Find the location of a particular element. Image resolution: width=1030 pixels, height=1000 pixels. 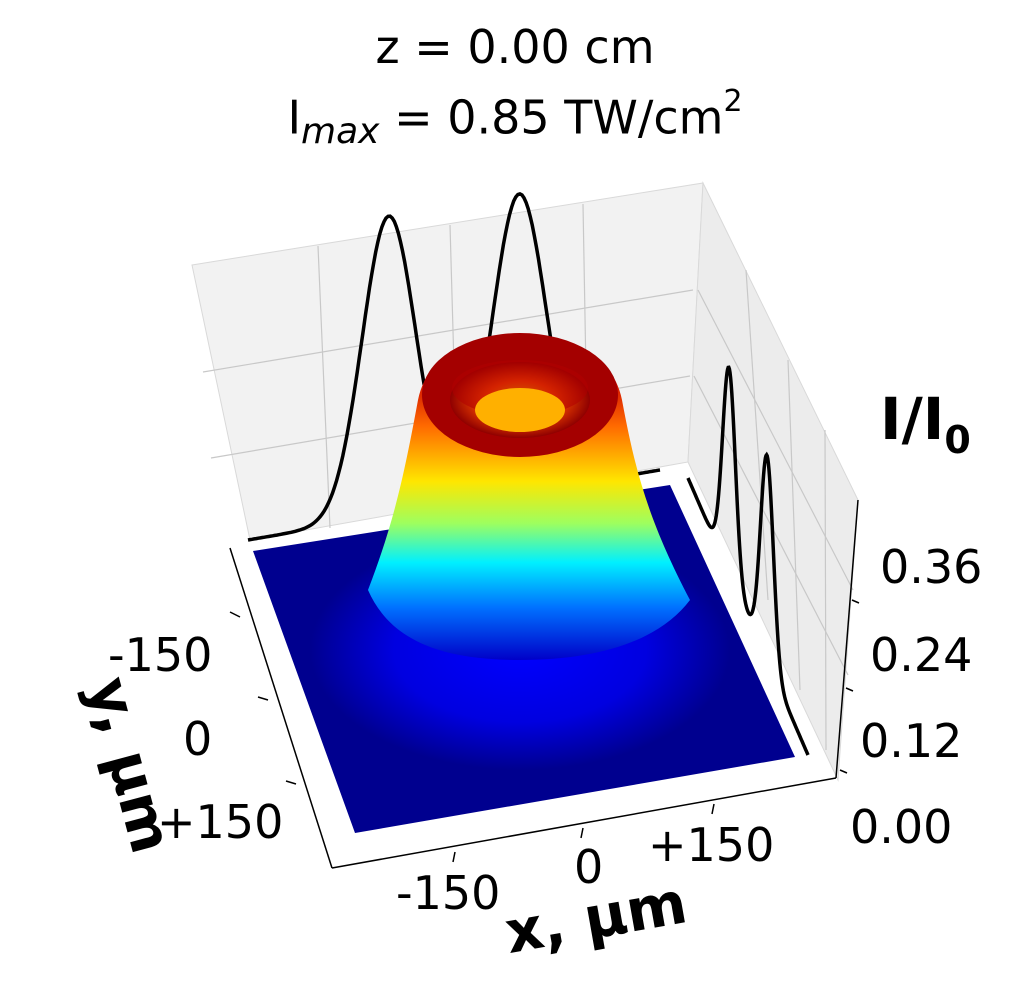

chart-title-line2: Imax = 0.85 TW/cm2 is located at coordinates (515, 118).